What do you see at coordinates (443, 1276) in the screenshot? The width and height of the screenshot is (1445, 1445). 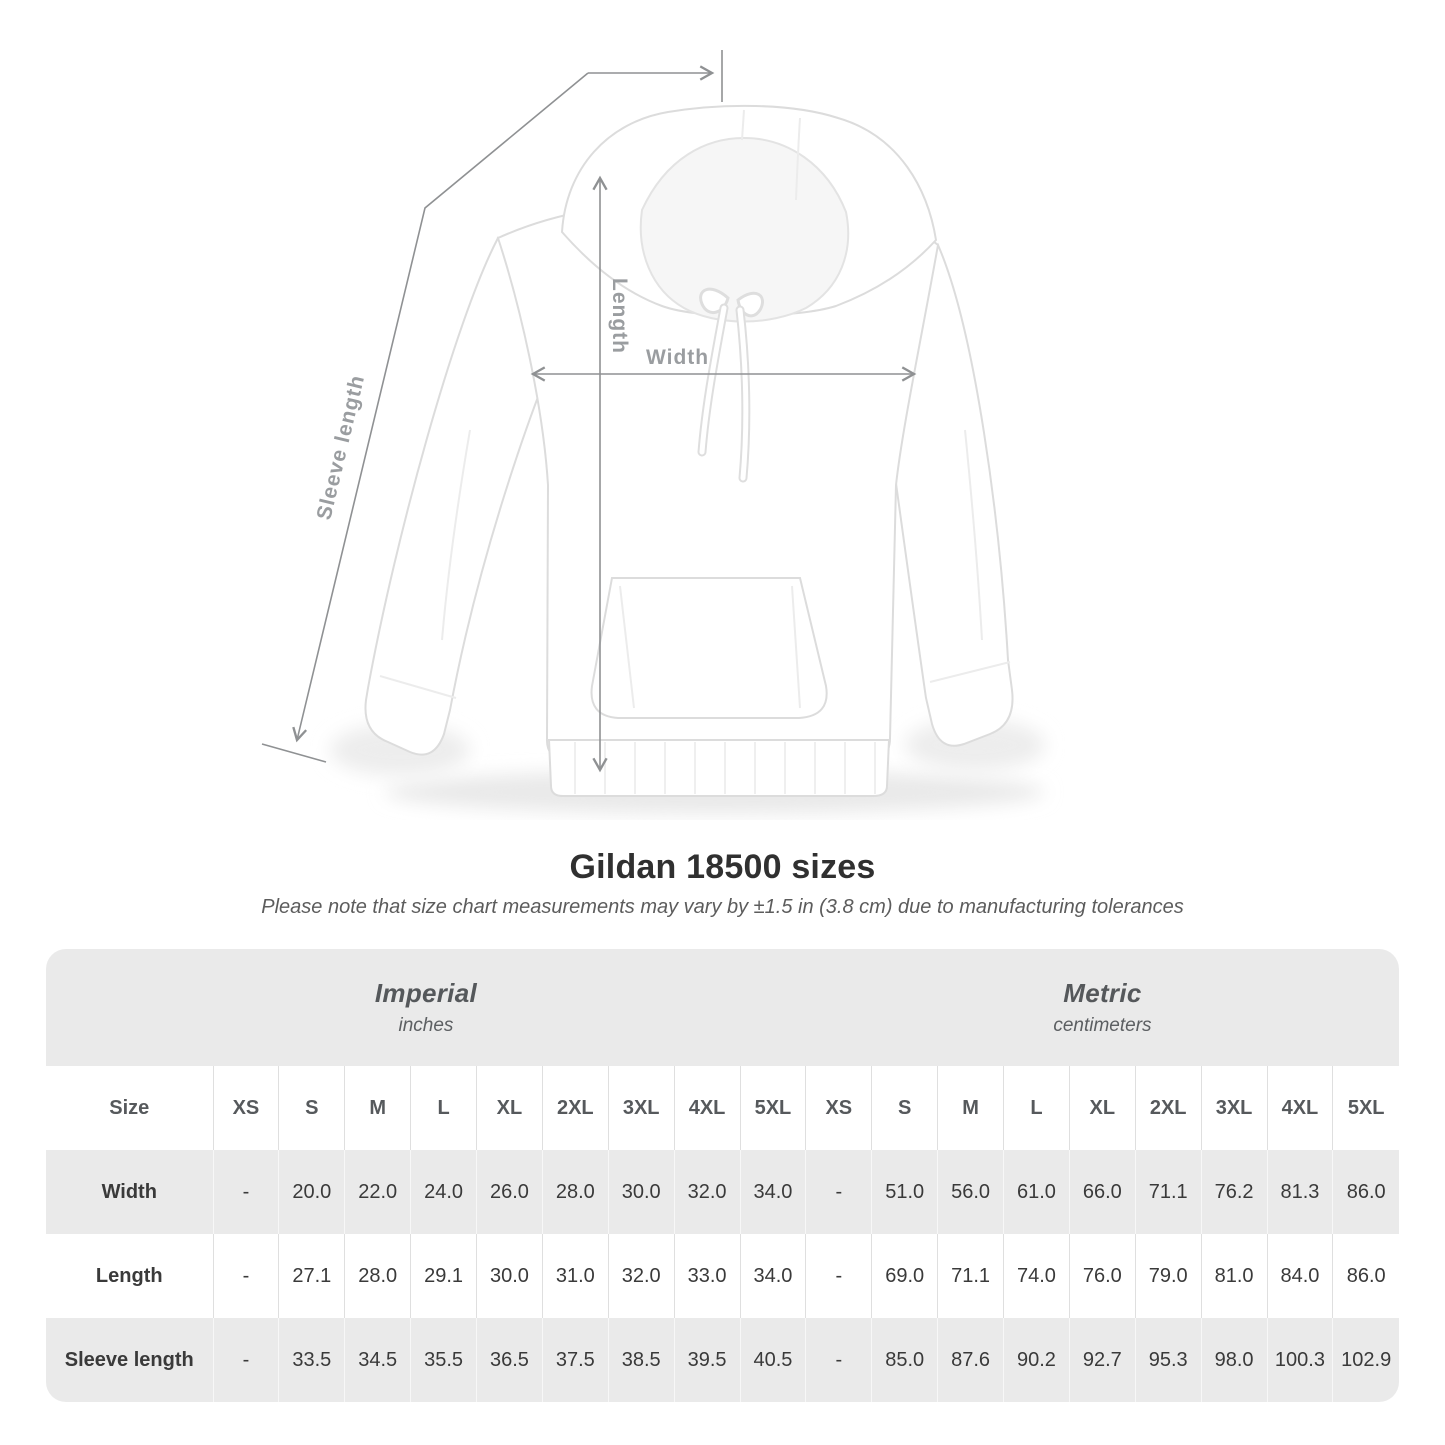 I see `value-cell: 29.1` at bounding box center [443, 1276].